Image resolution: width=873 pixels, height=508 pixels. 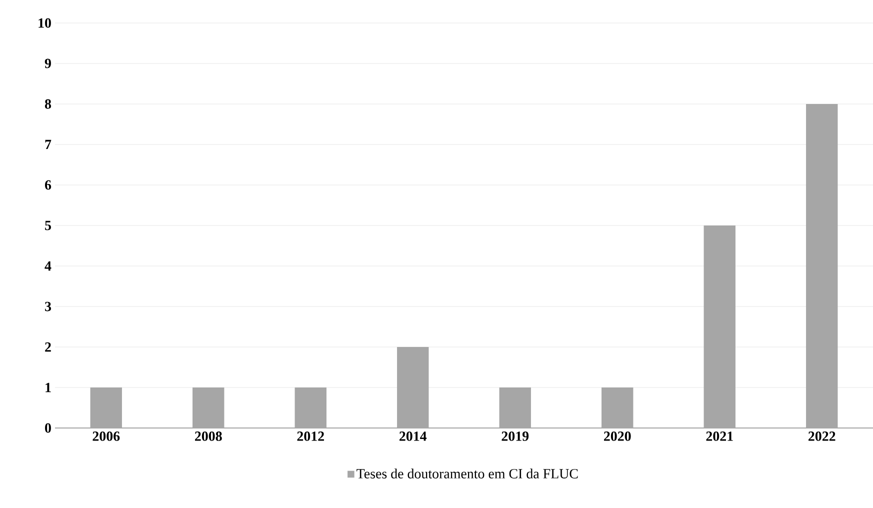 I want to click on legend-label: Teses de doutoramento em CI da FLUC, so click(x=467, y=473).